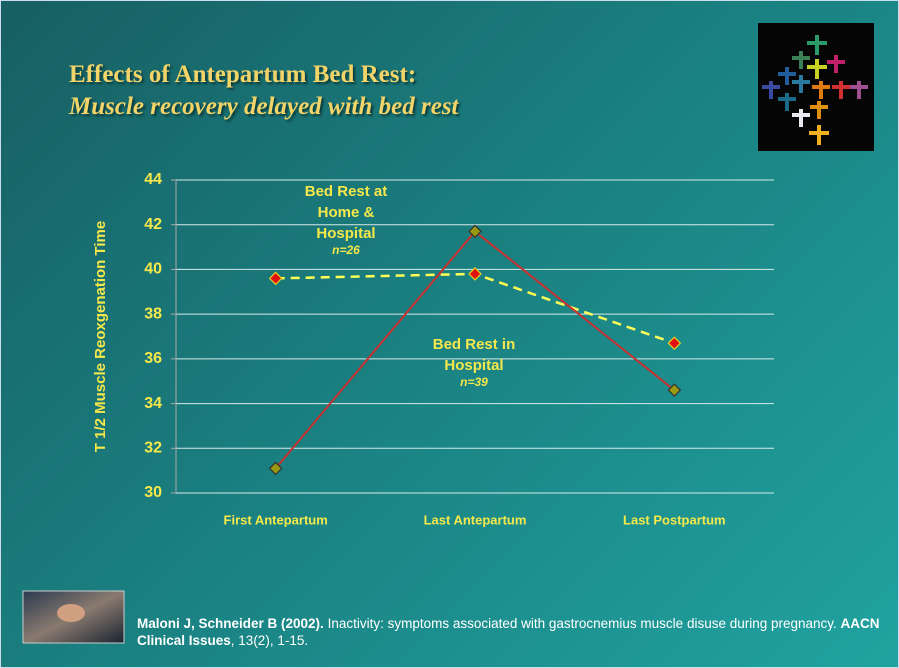 The height and width of the screenshot is (668, 899). I want to click on y-tick-label: 44, so click(153, 179).